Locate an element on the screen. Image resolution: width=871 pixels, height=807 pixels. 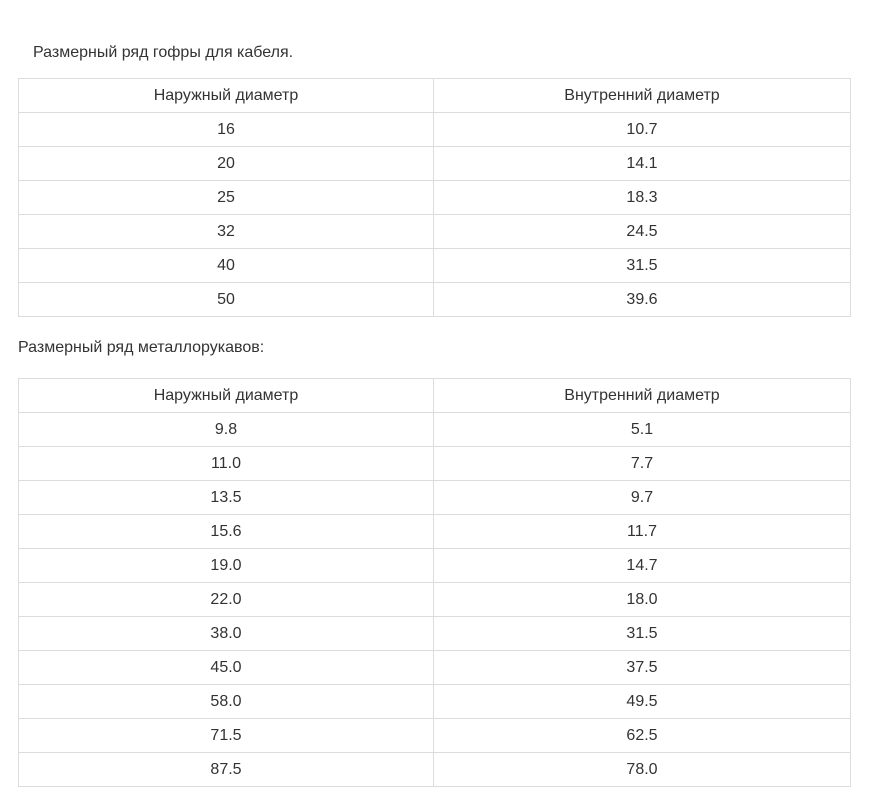
table-row: 11.0 7.7 is located at coordinates (434, 463).